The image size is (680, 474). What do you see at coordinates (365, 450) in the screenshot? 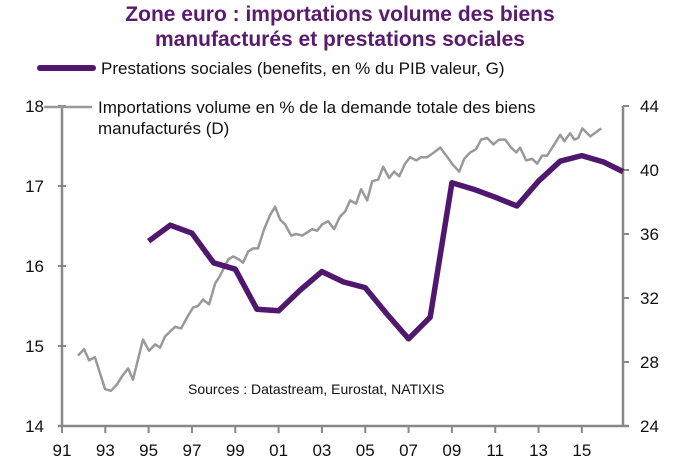
I see `x-tick-label: 05` at bounding box center [365, 450].